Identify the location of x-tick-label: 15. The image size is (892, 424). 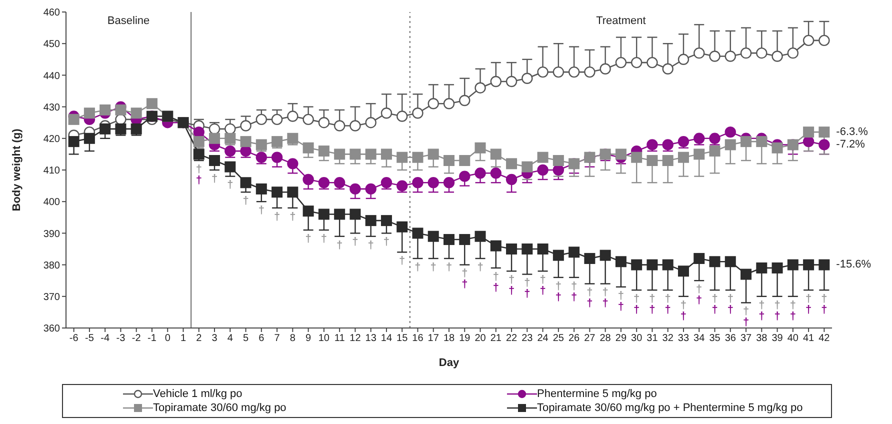
(402, 338).